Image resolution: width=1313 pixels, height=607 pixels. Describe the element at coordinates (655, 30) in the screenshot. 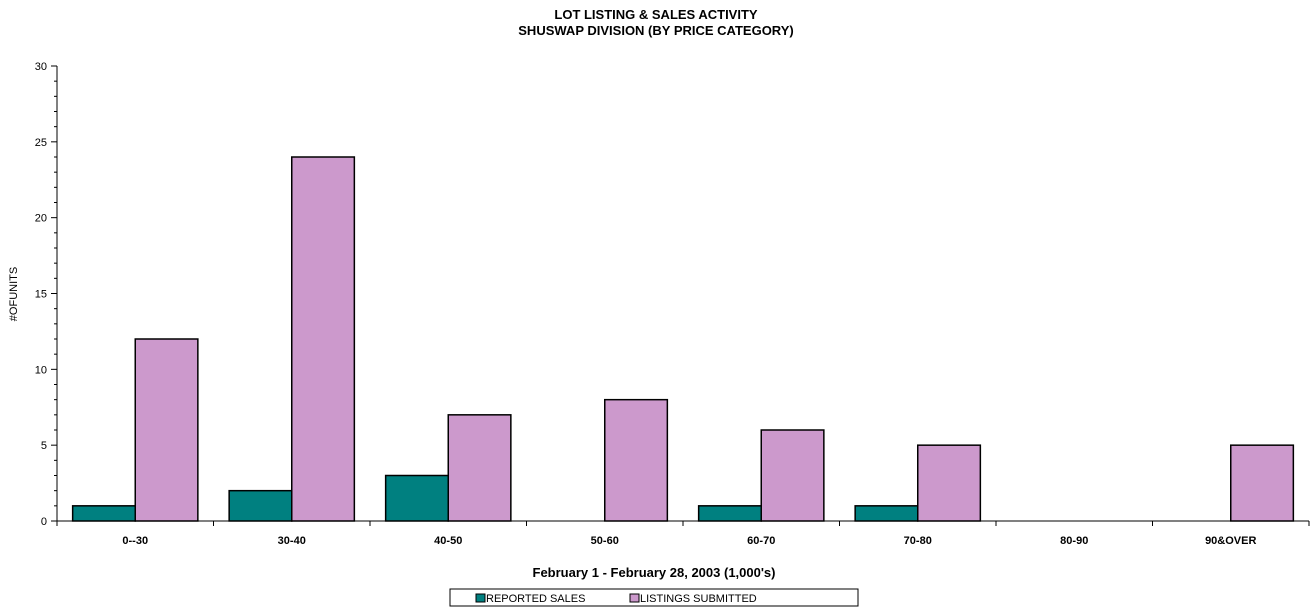

I see `chart-title-line2: SHUSWAP DIVISION (BY PRICE CATEGORY)` at that location.